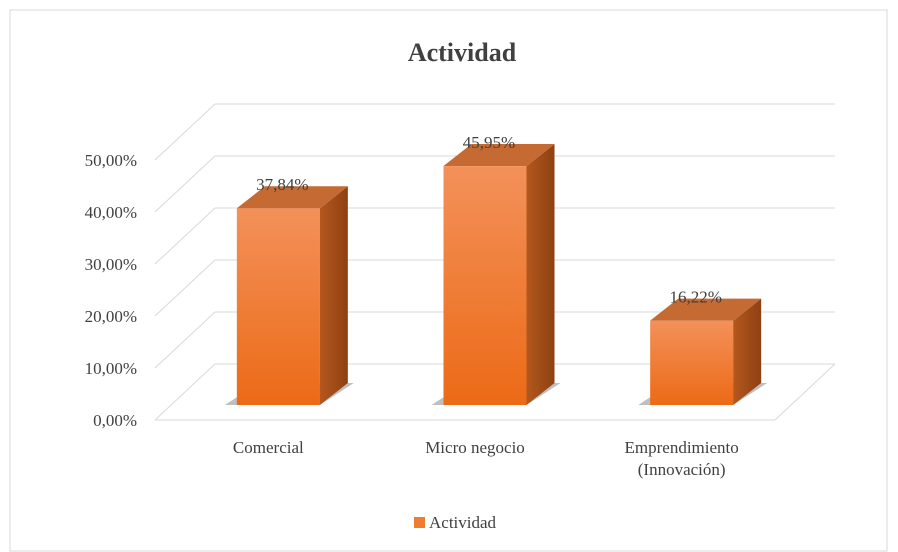  Describe the element at coordinates (111, 160) in the screenshot. I see `y-tick-label: 50,00%` at that location.